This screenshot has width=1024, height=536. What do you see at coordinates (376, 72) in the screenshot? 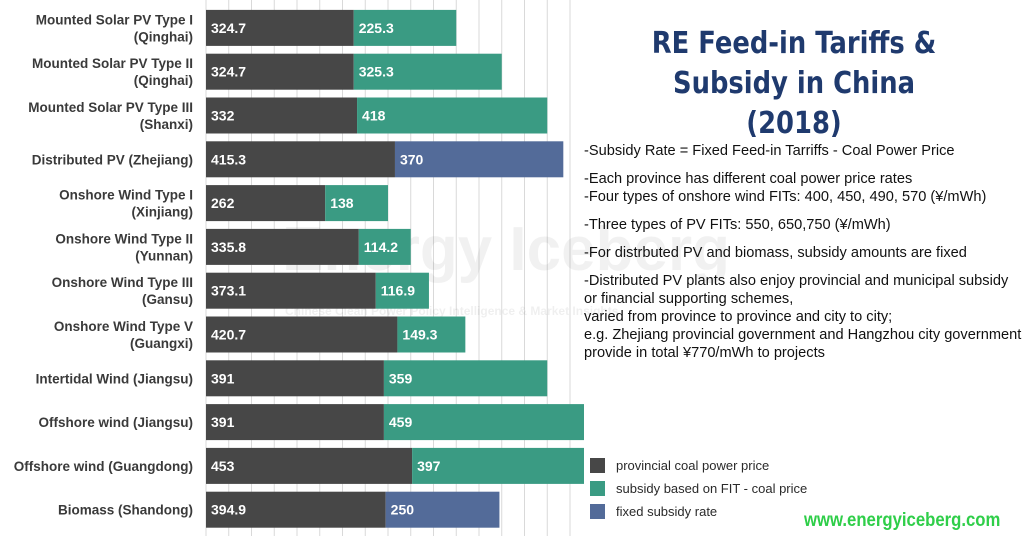
I see `data-label: 325.3` at bounding box center [376, 72].